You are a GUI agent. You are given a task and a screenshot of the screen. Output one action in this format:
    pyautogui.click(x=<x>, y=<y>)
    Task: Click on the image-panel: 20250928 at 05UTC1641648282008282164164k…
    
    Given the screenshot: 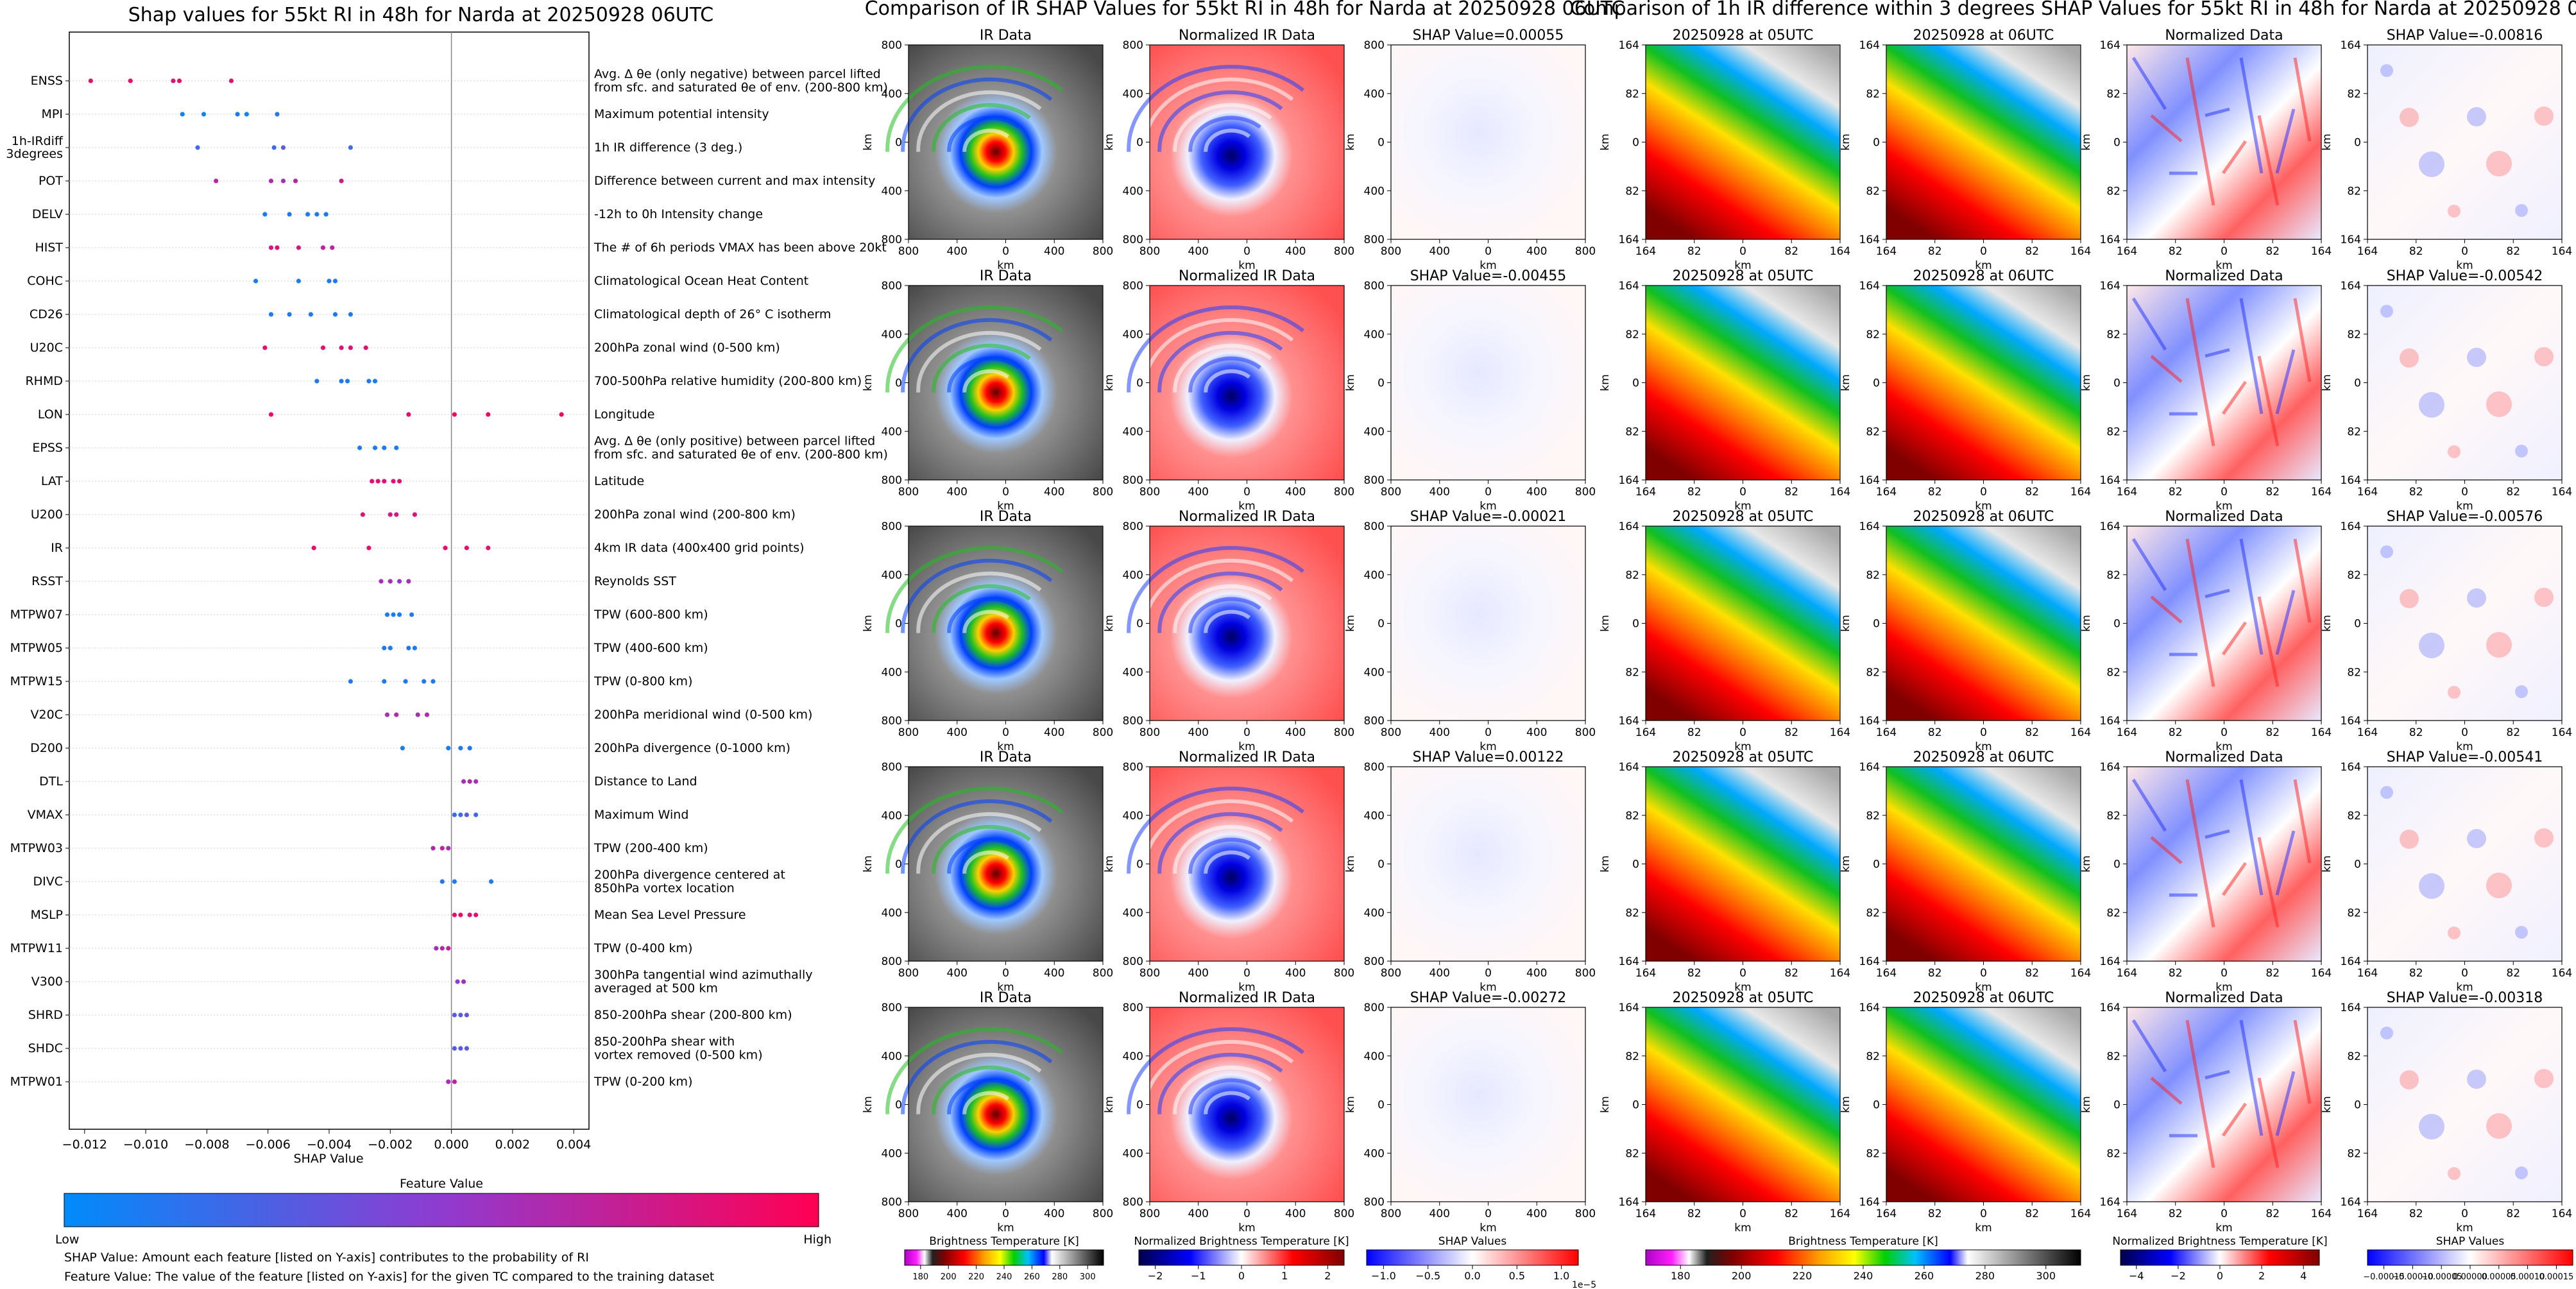 What is the action you would take?
    pyautogui.click(x=1724, y=1112)
    